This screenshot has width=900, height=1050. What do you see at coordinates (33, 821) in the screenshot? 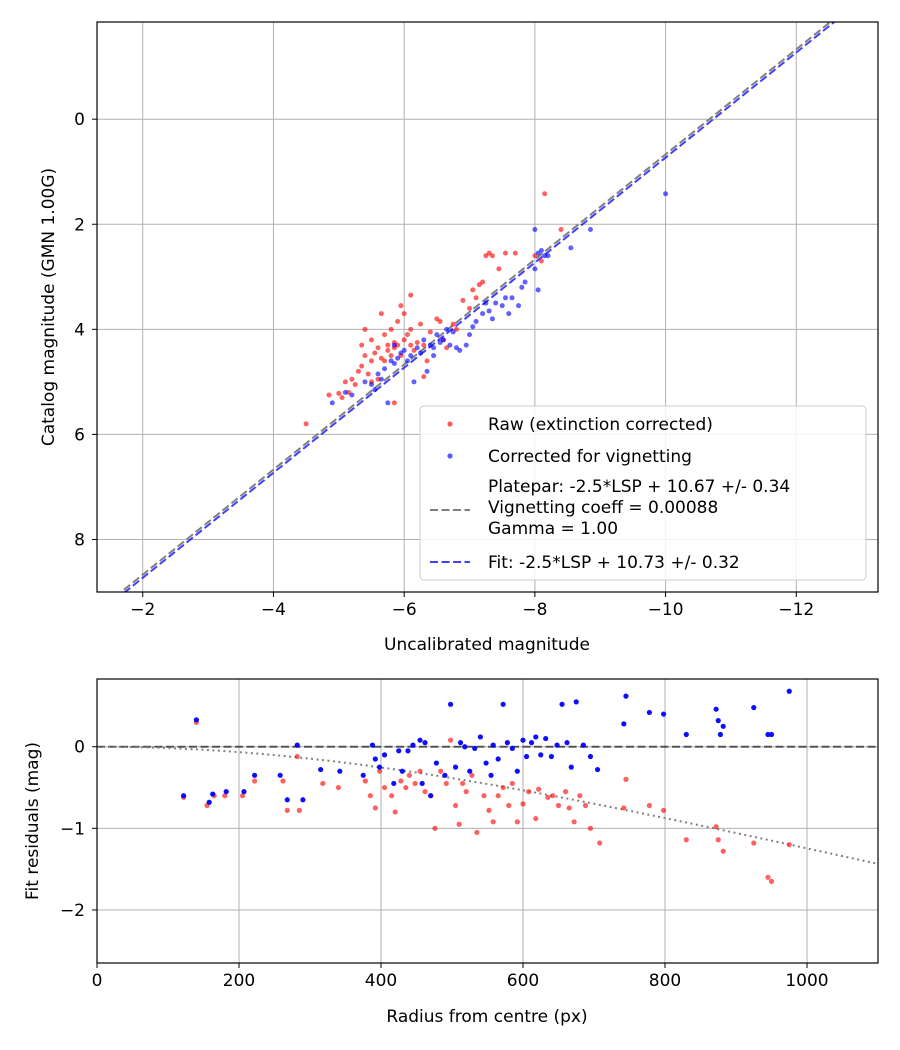
I see `bottom-y-axis-label: Fit residuals (mag)` at bounding box center [33, 821].